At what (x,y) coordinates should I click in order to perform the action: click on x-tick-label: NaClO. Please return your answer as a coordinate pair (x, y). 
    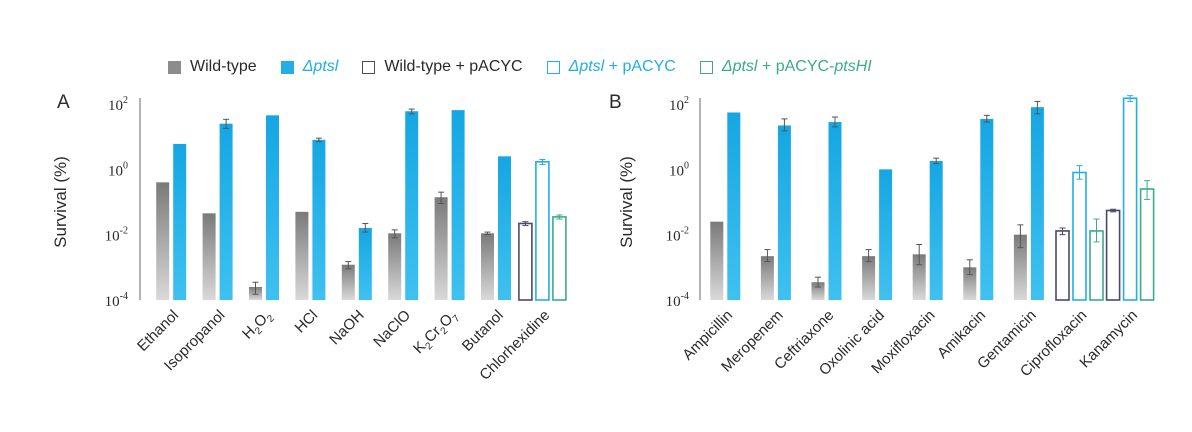
    Looking at the image, I should click on (392, 329).